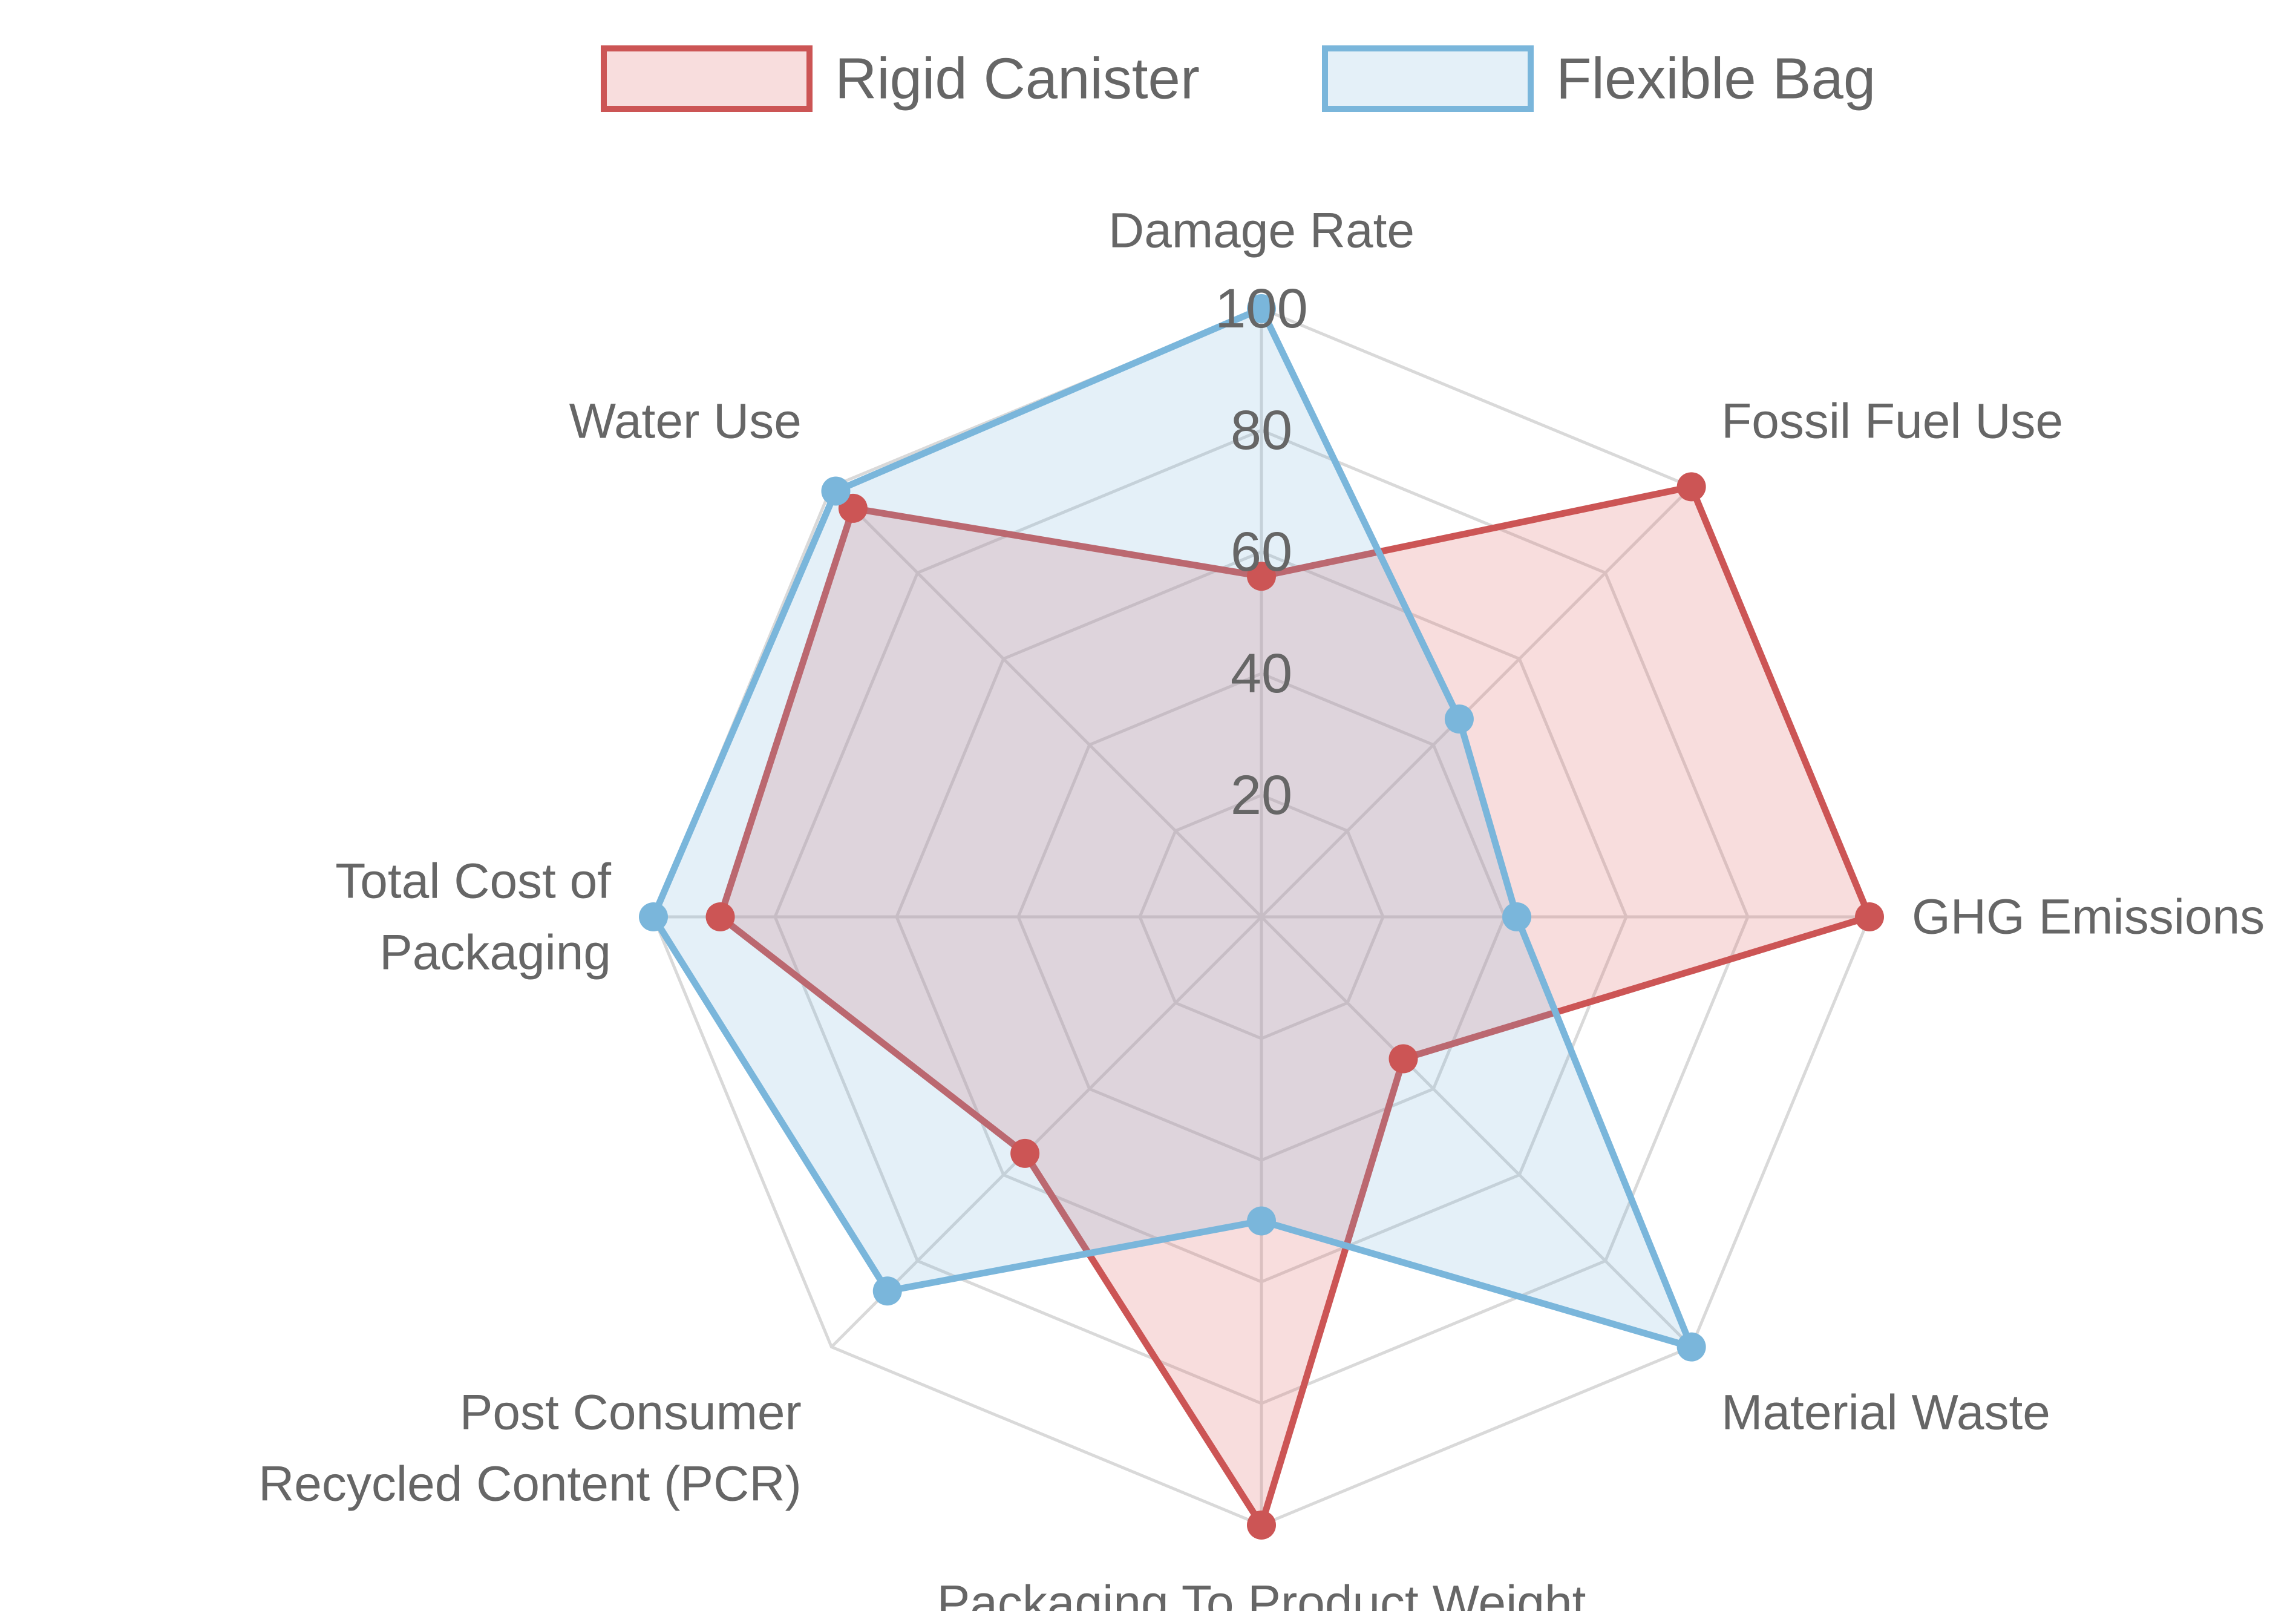  What do you see at coordinates (1017, 79) in the screenshot?
I see `legend-label: Rigid Canister` at bounding box center [1017, 79].